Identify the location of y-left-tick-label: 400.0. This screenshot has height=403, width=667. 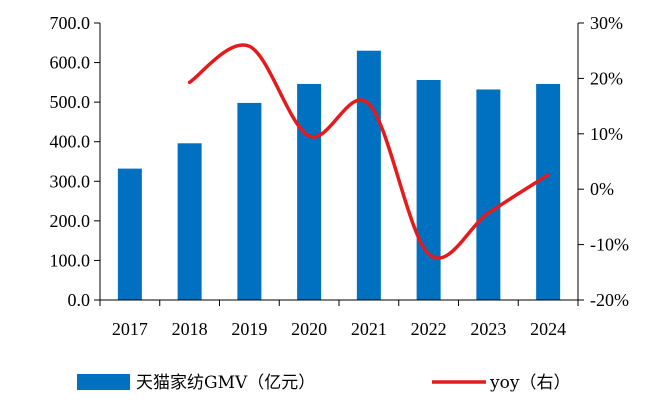
(70, 142).